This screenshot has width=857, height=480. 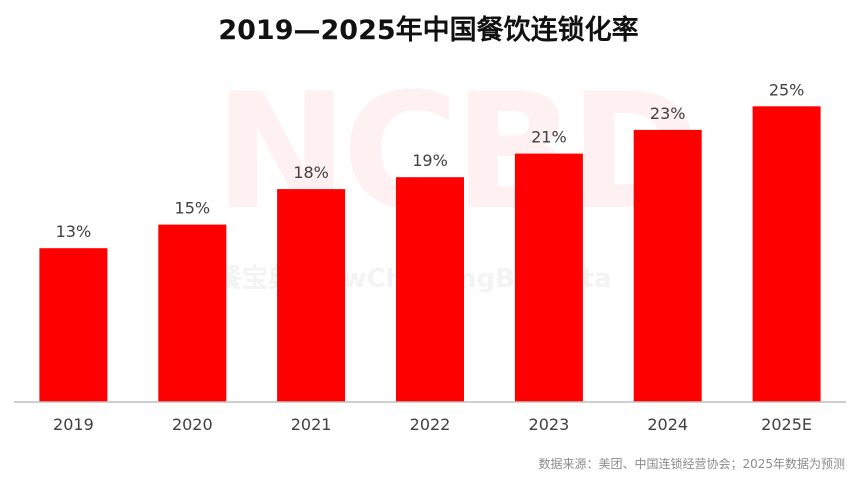 I want to click on data-label-2024: 23%, so click(x=668, y=113).